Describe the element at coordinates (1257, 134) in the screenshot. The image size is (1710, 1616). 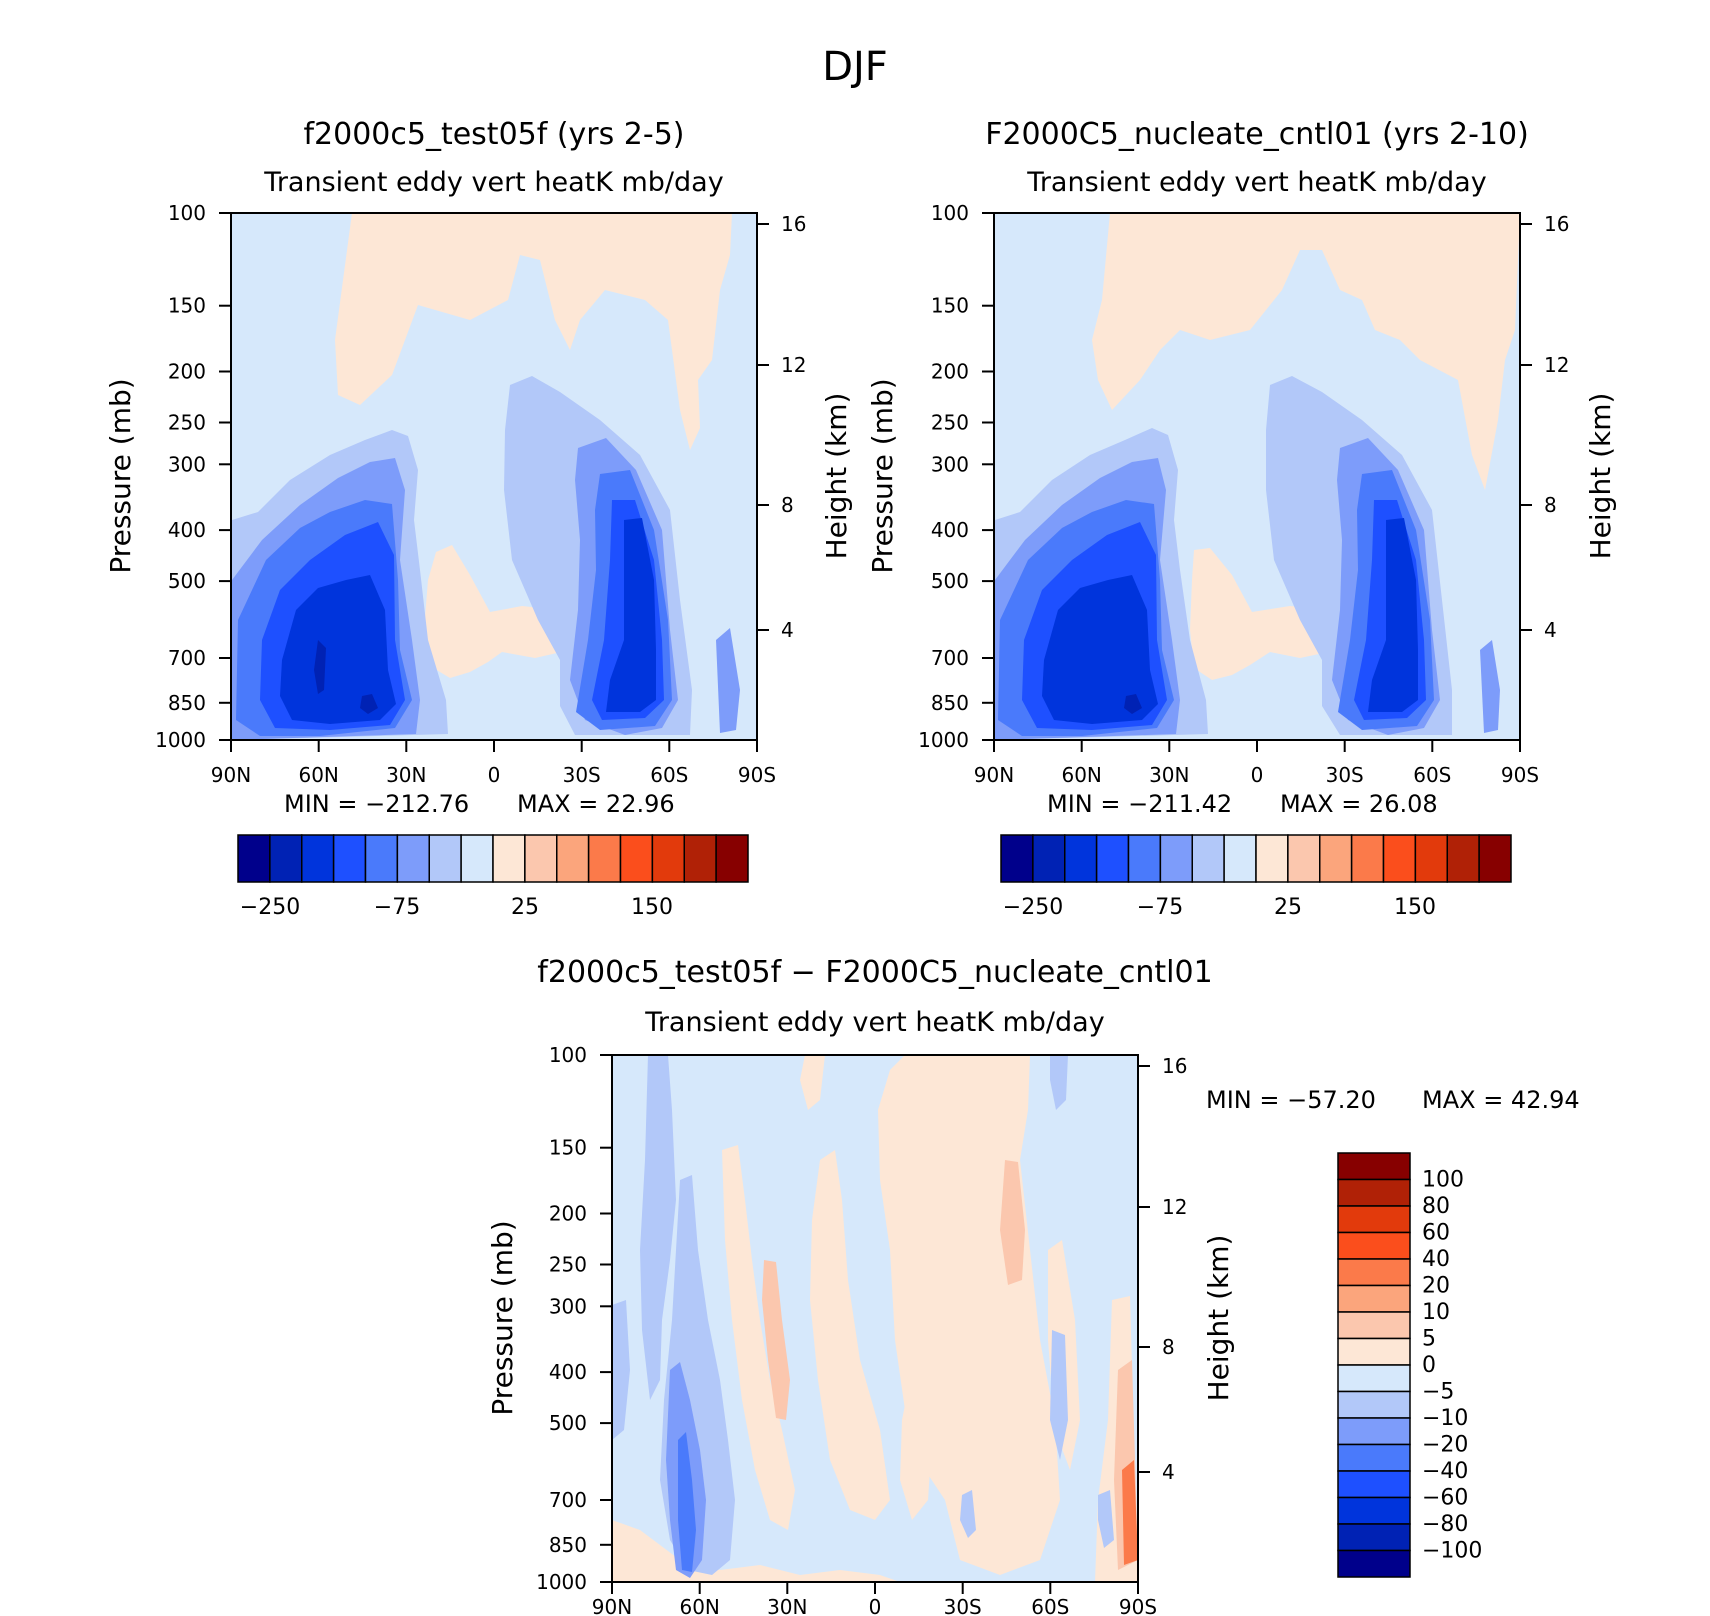
I see `panel-title: F2000C5_nucleate_cntl01 (yrs 2-10)` at that location.